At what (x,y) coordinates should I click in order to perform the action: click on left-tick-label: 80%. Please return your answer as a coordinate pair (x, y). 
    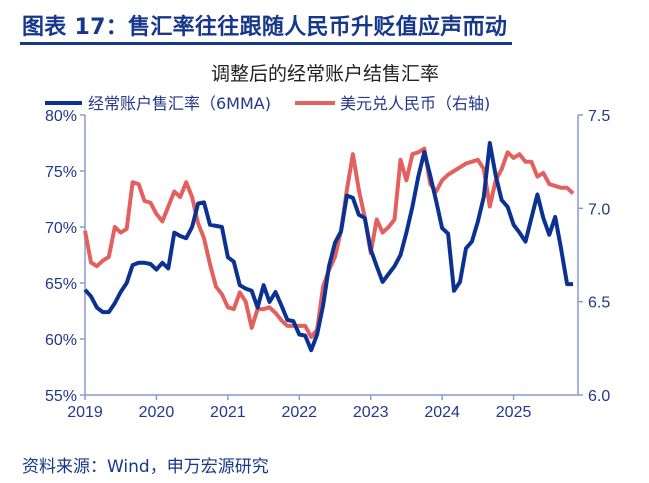
    Looking at the image, I should click on (61, 116).